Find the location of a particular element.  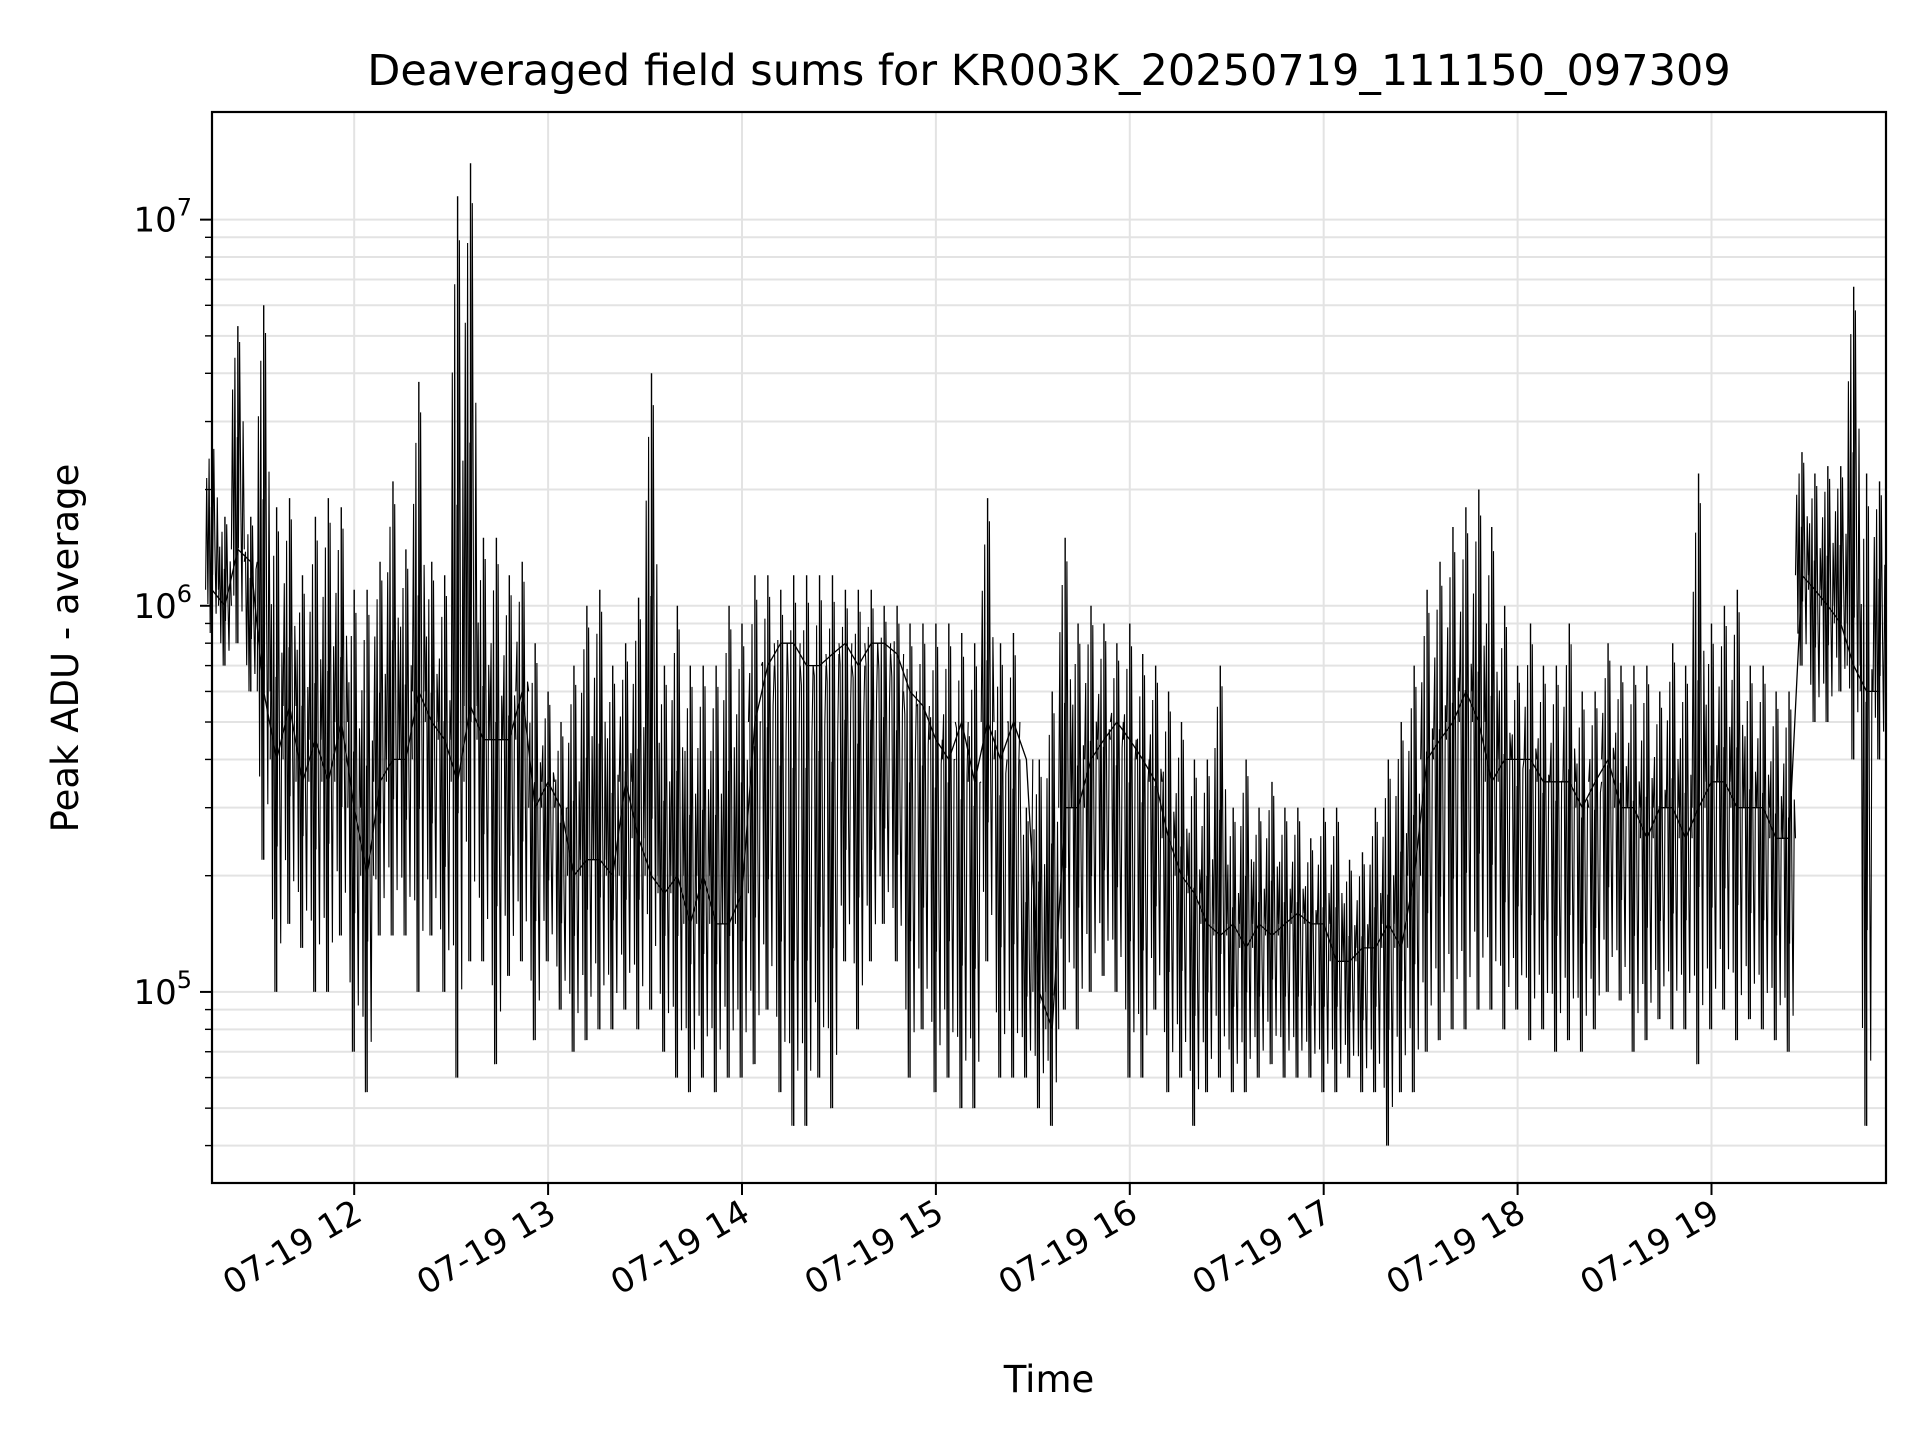

y-tick-exponent: 5 is located at coordinates (184, 980).